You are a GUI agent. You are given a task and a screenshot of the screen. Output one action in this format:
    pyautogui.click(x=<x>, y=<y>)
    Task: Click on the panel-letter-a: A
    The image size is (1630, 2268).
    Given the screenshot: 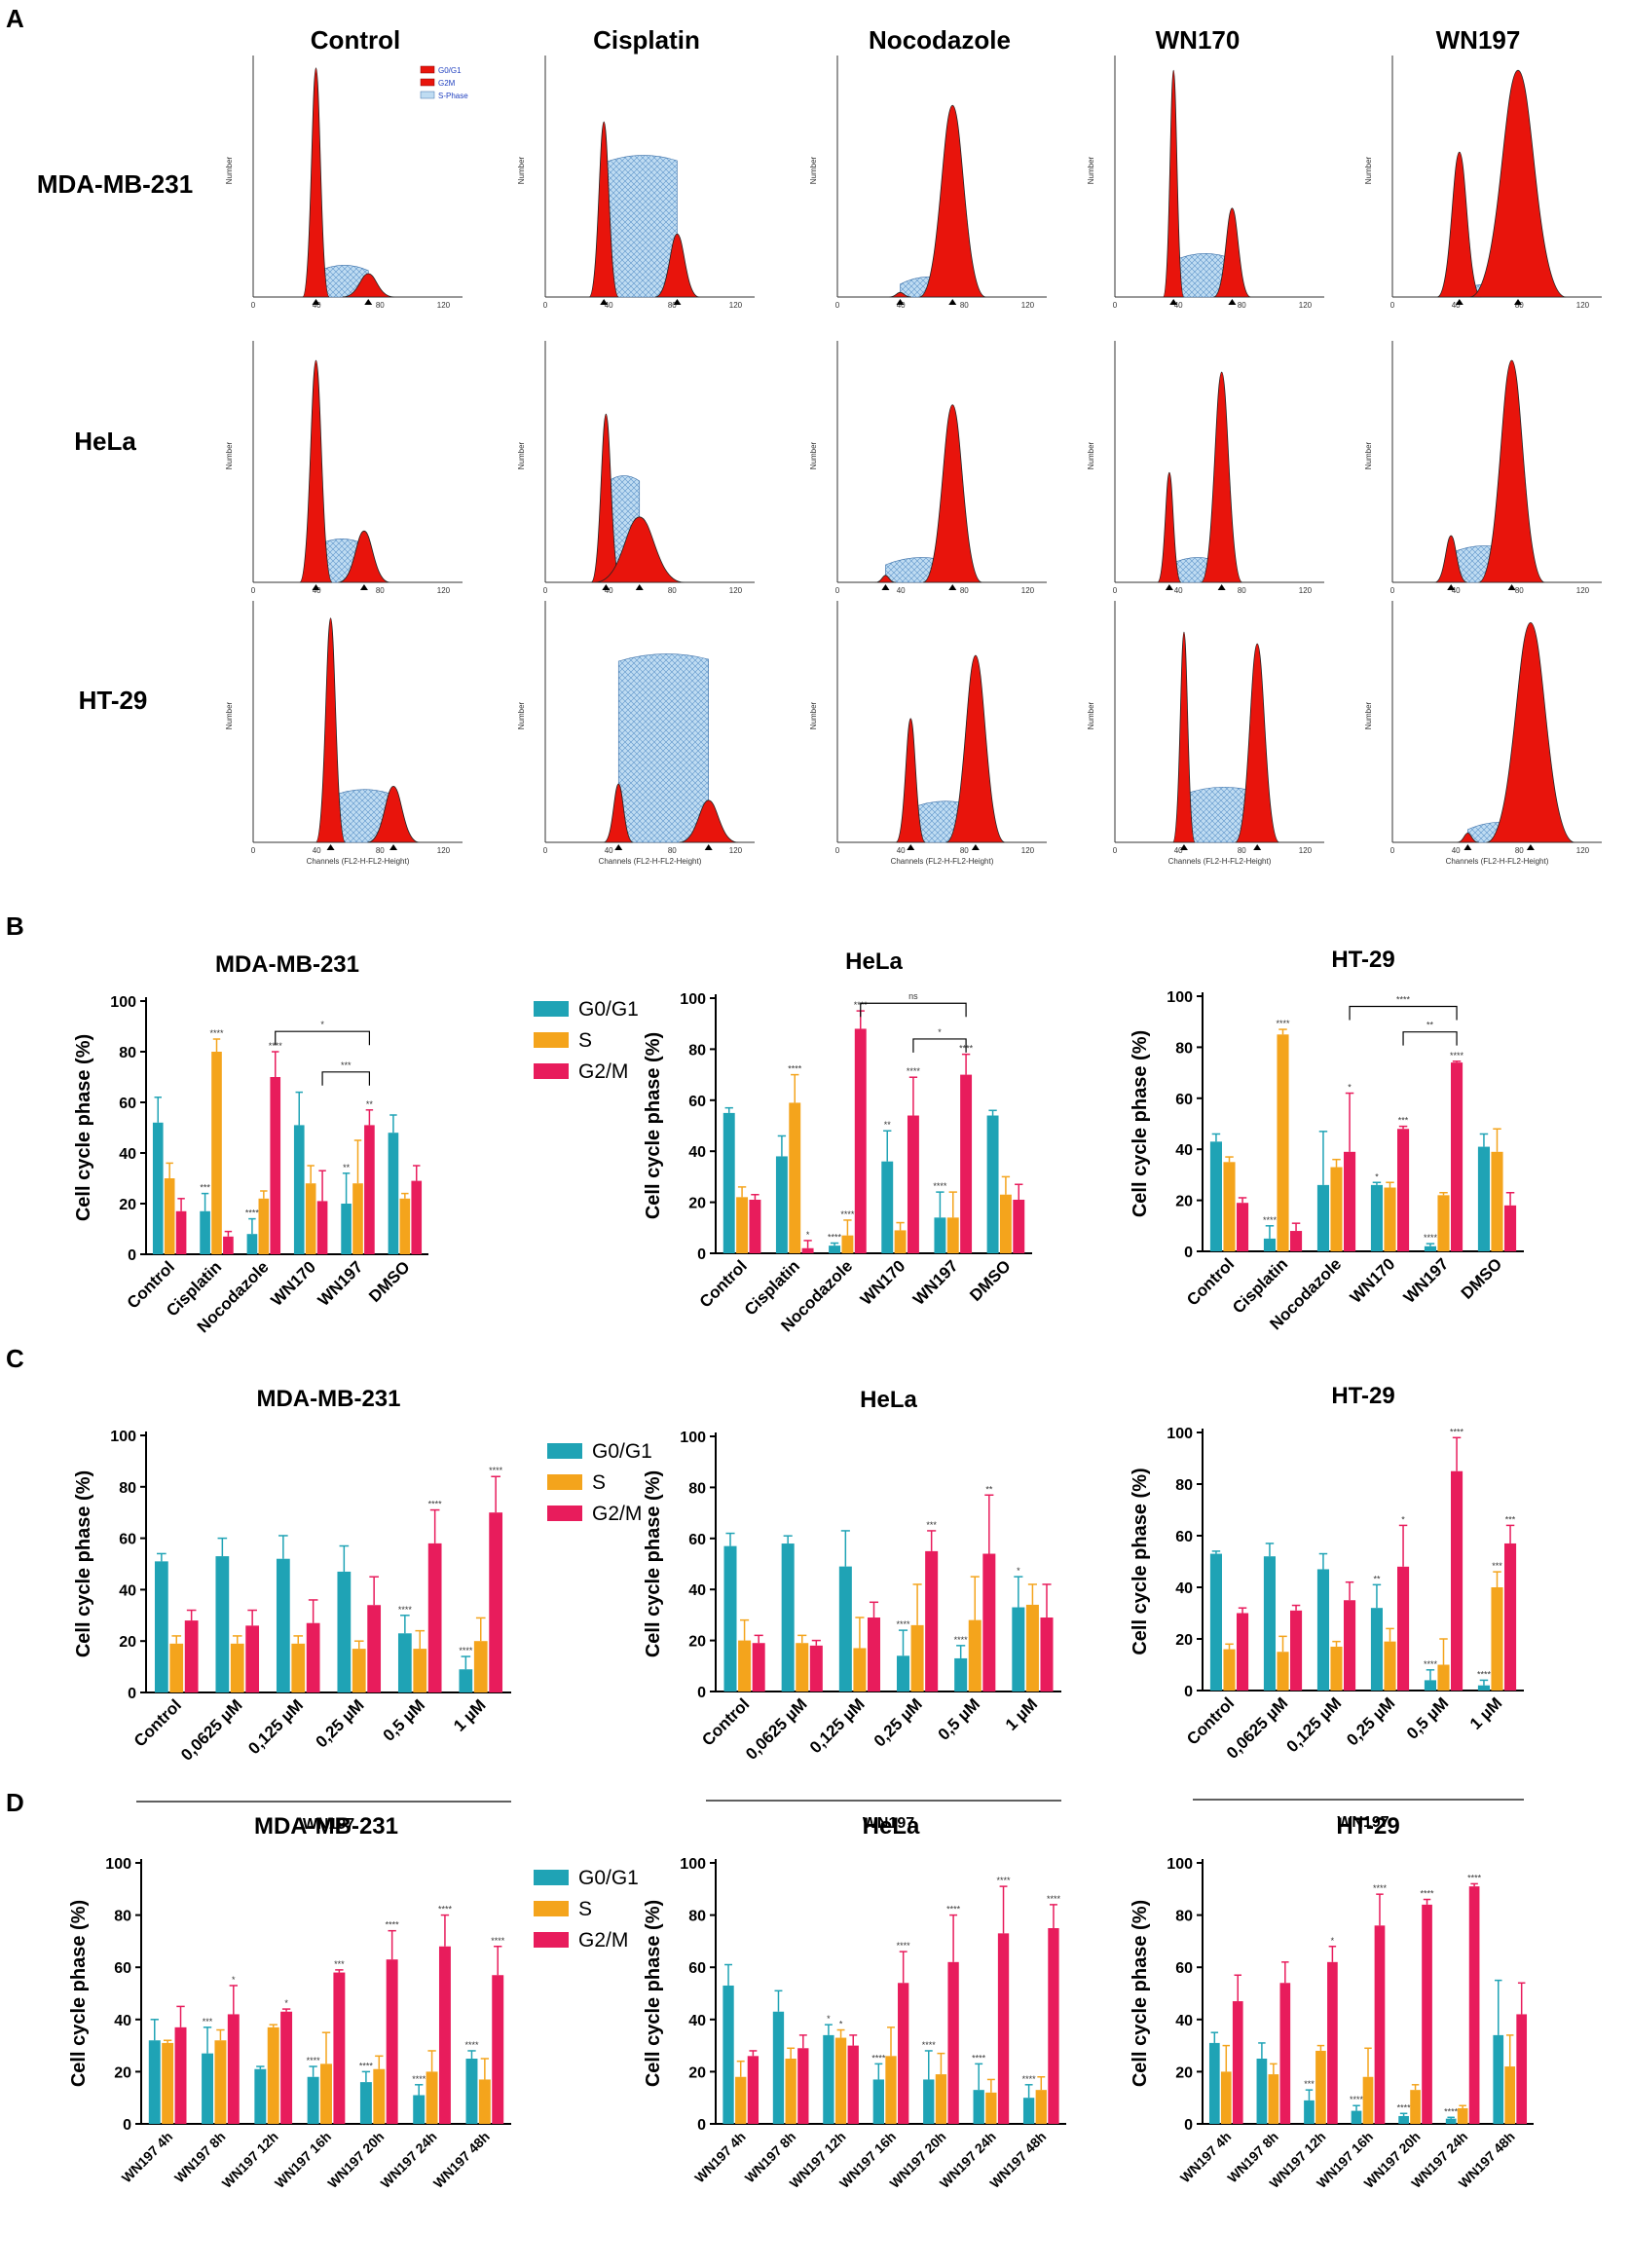 What is the action you would take?
    pyautogui.click(x=15, y=18)
    